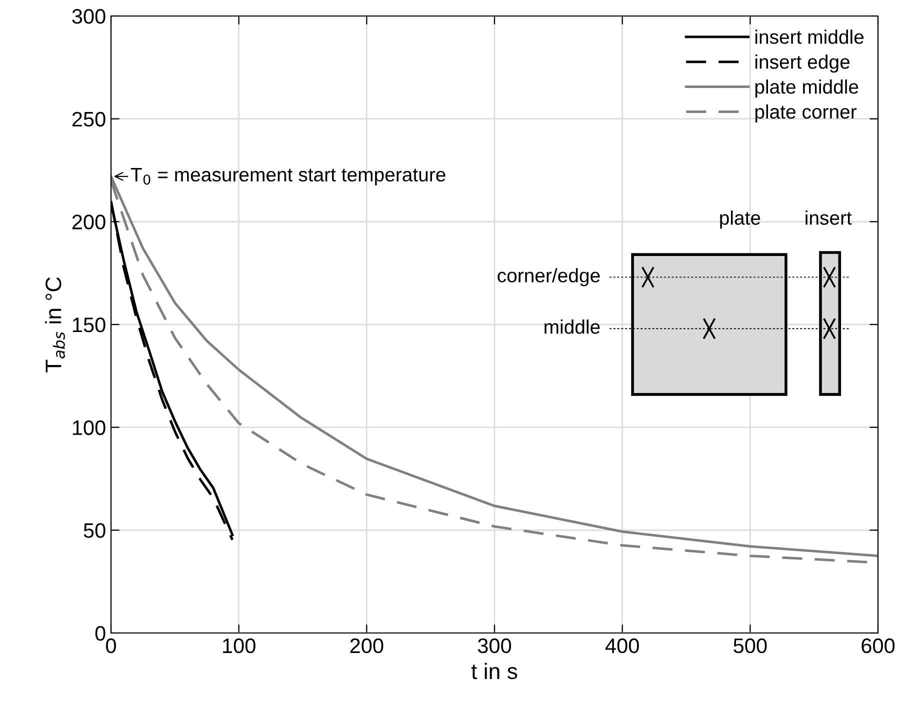  What do you see at coordinates (740, 219) in the screenshot?
I see `annotation: plate` at bounding box center [740, 219].